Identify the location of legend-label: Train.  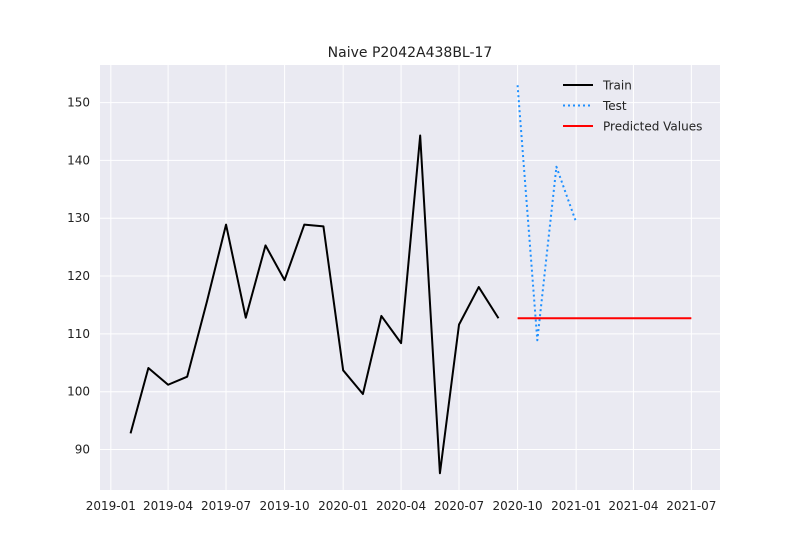
(617, 86).